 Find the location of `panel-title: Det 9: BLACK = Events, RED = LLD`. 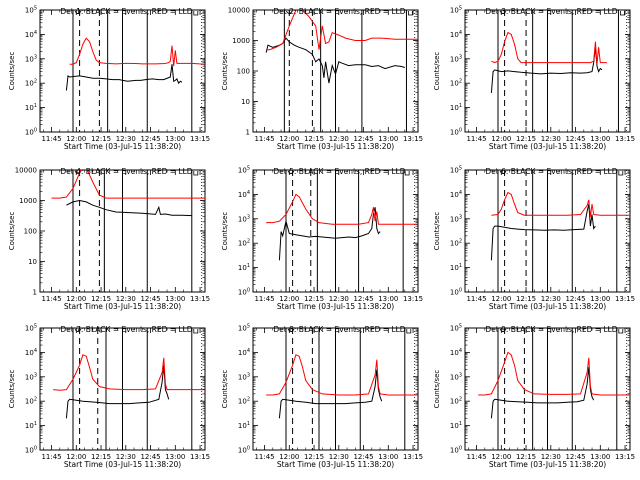

panel-title: Det 9: BLACK = Events, RED = LLD is located at coordinates (551, 329).